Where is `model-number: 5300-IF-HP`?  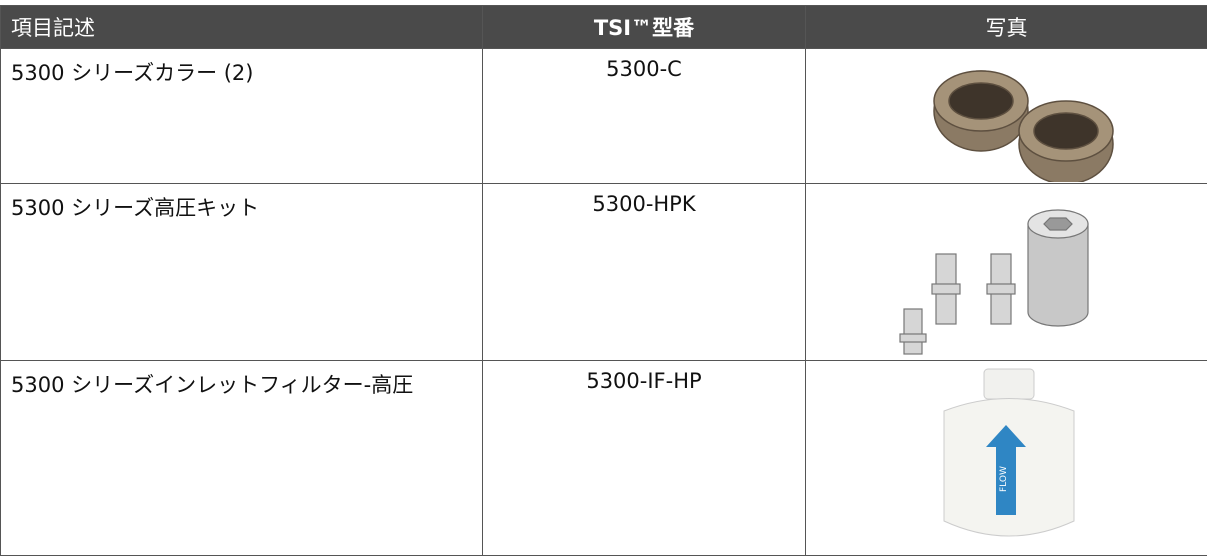 model-number: 5300-IF-HP is located at coordinates (644, 458).